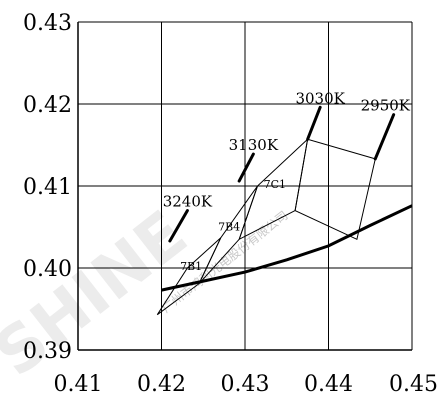  Describe the element at coordinates (320, 98) in the screenshot. I see `cct-label: 3030K` at that location.